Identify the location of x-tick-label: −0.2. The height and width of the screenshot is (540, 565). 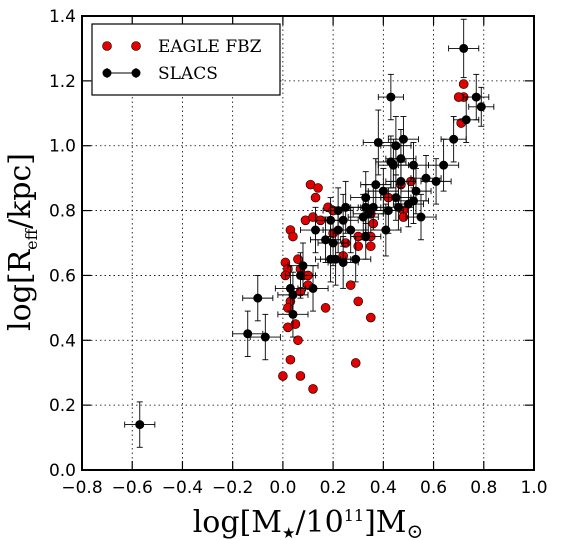
(232, 488).